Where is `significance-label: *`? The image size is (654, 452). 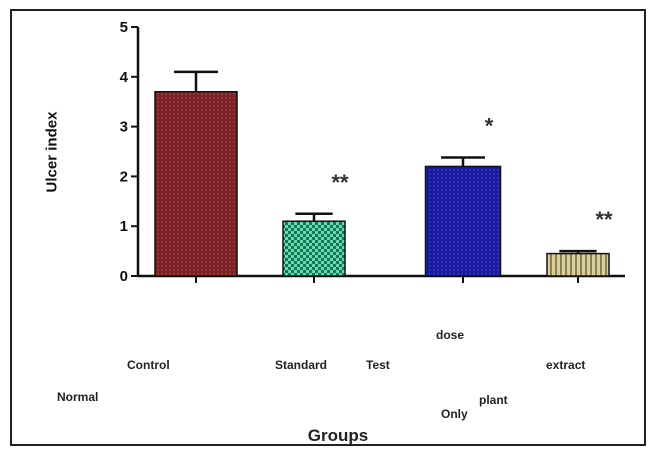 significance-label: * is located at coordinates (489, 125).